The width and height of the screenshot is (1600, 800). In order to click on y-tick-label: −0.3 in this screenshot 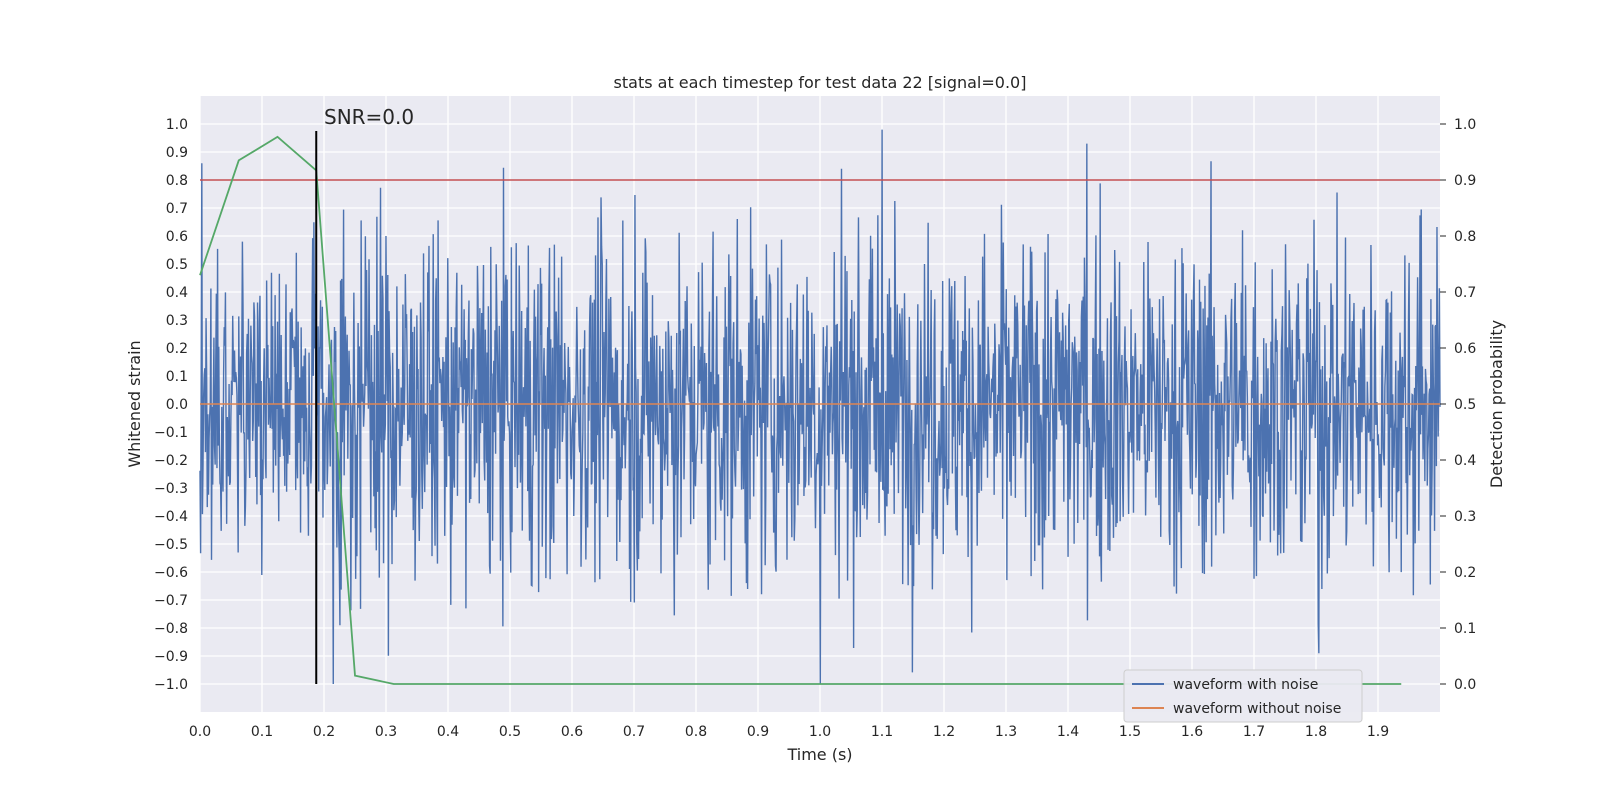, I will do `click(171, 489)`.